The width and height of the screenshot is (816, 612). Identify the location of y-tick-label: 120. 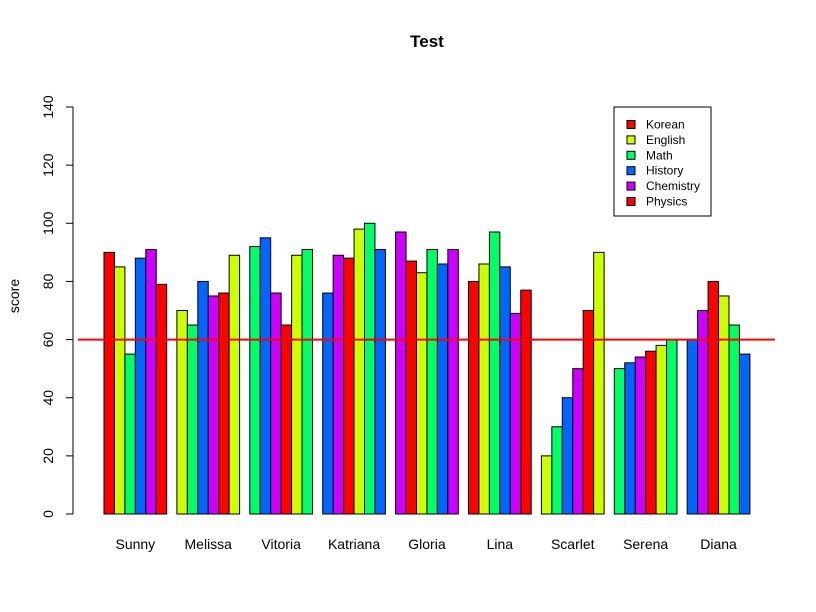
(48, 165).